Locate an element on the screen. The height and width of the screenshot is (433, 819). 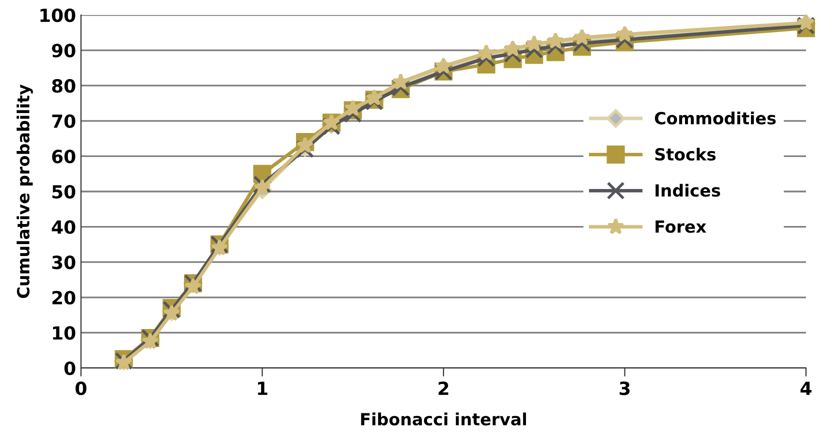
legend-label: Commodities is located at coordinates (715, 118).